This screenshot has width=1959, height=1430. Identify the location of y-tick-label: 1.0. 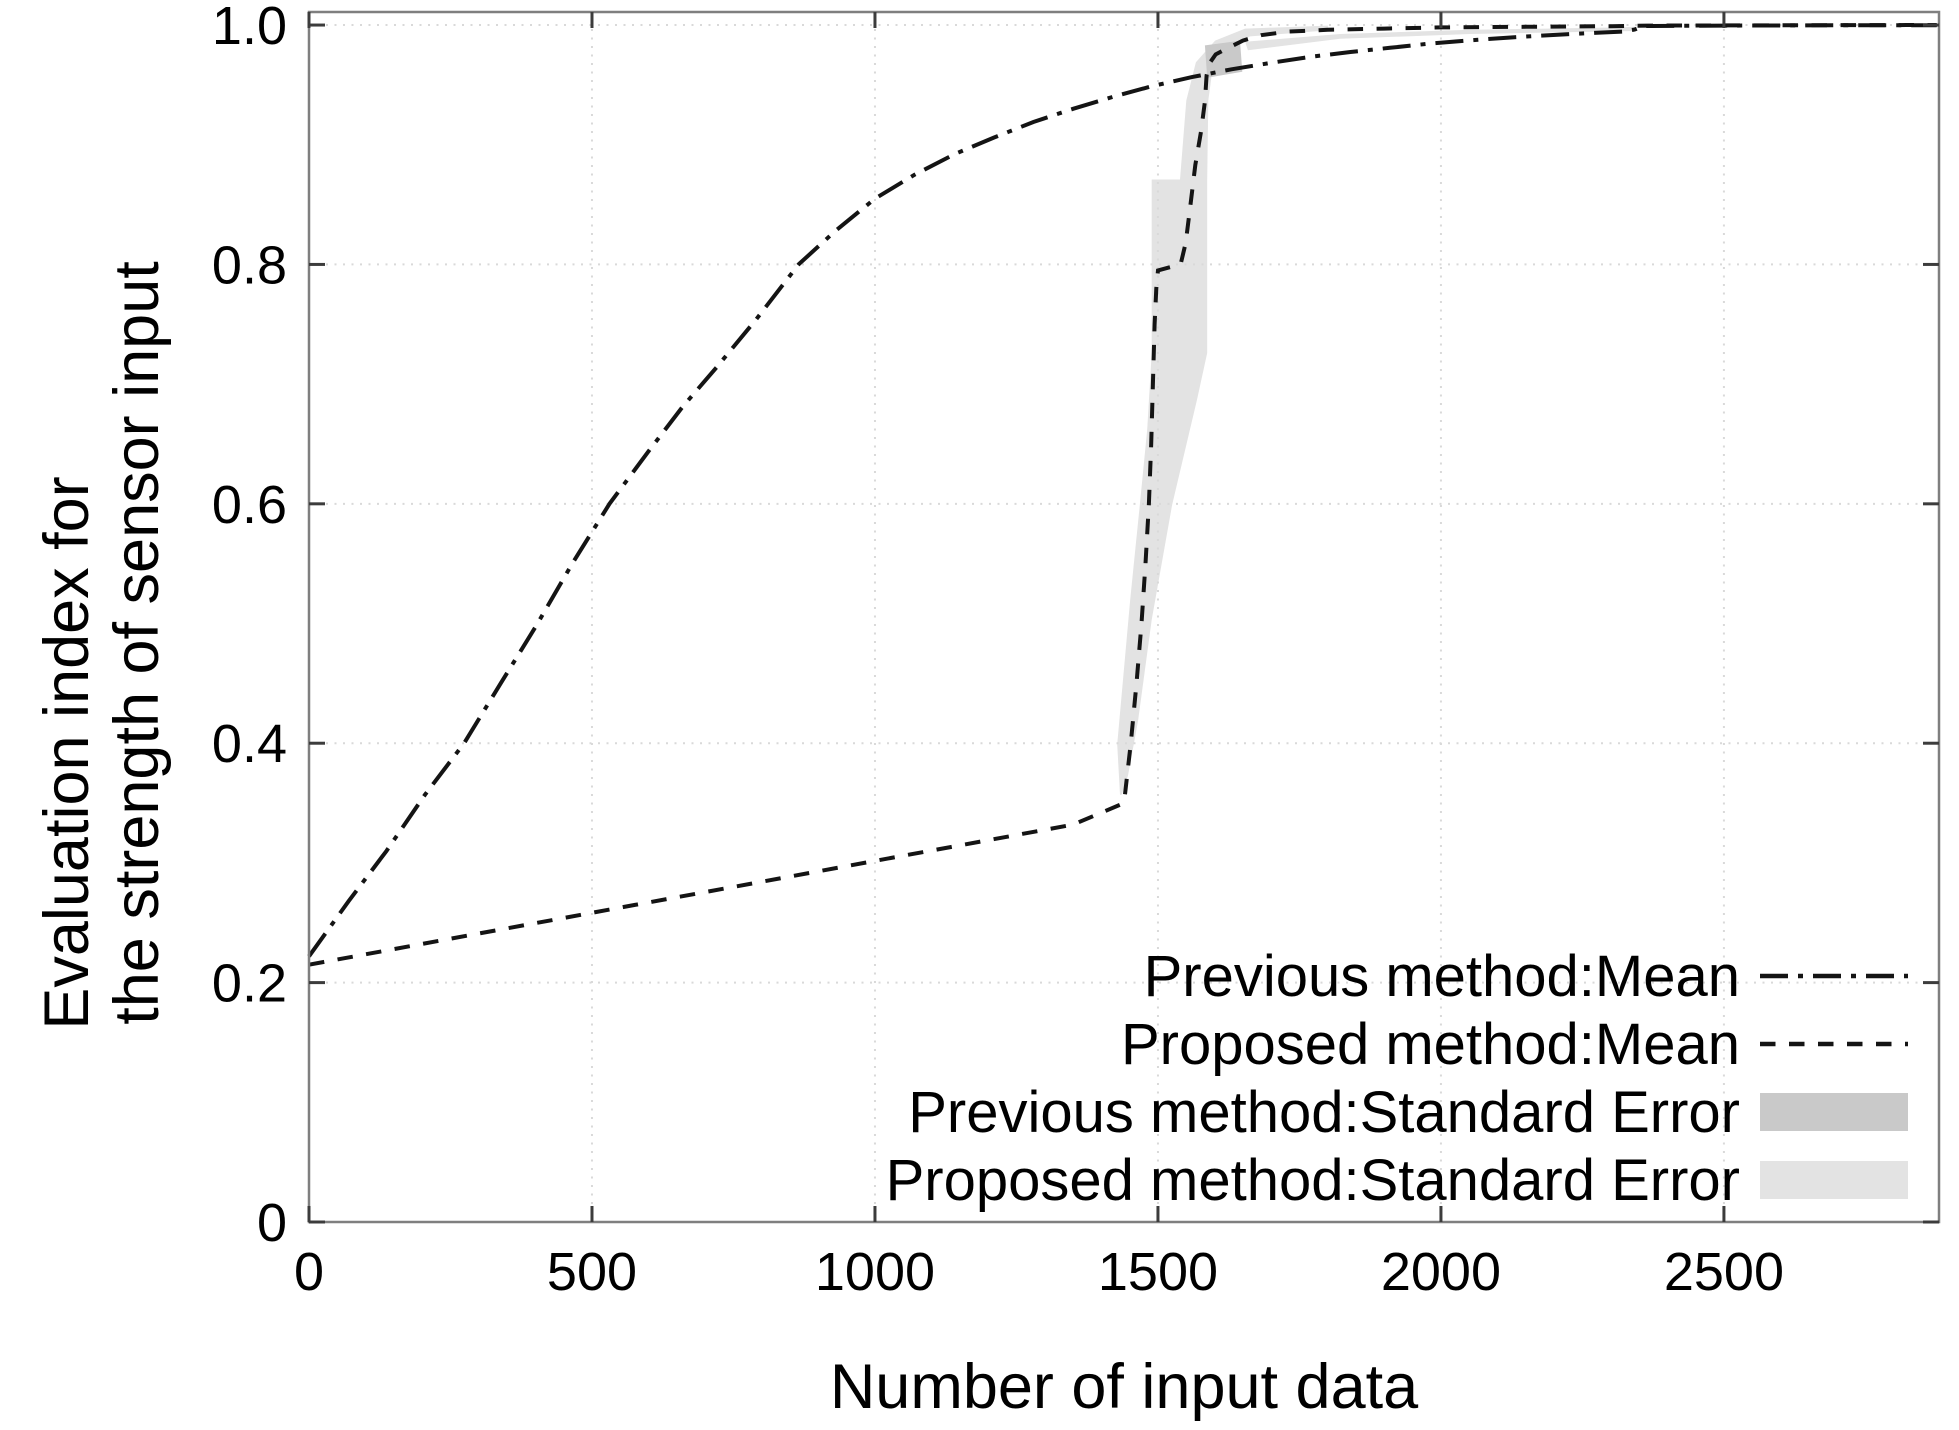
(249, 28).